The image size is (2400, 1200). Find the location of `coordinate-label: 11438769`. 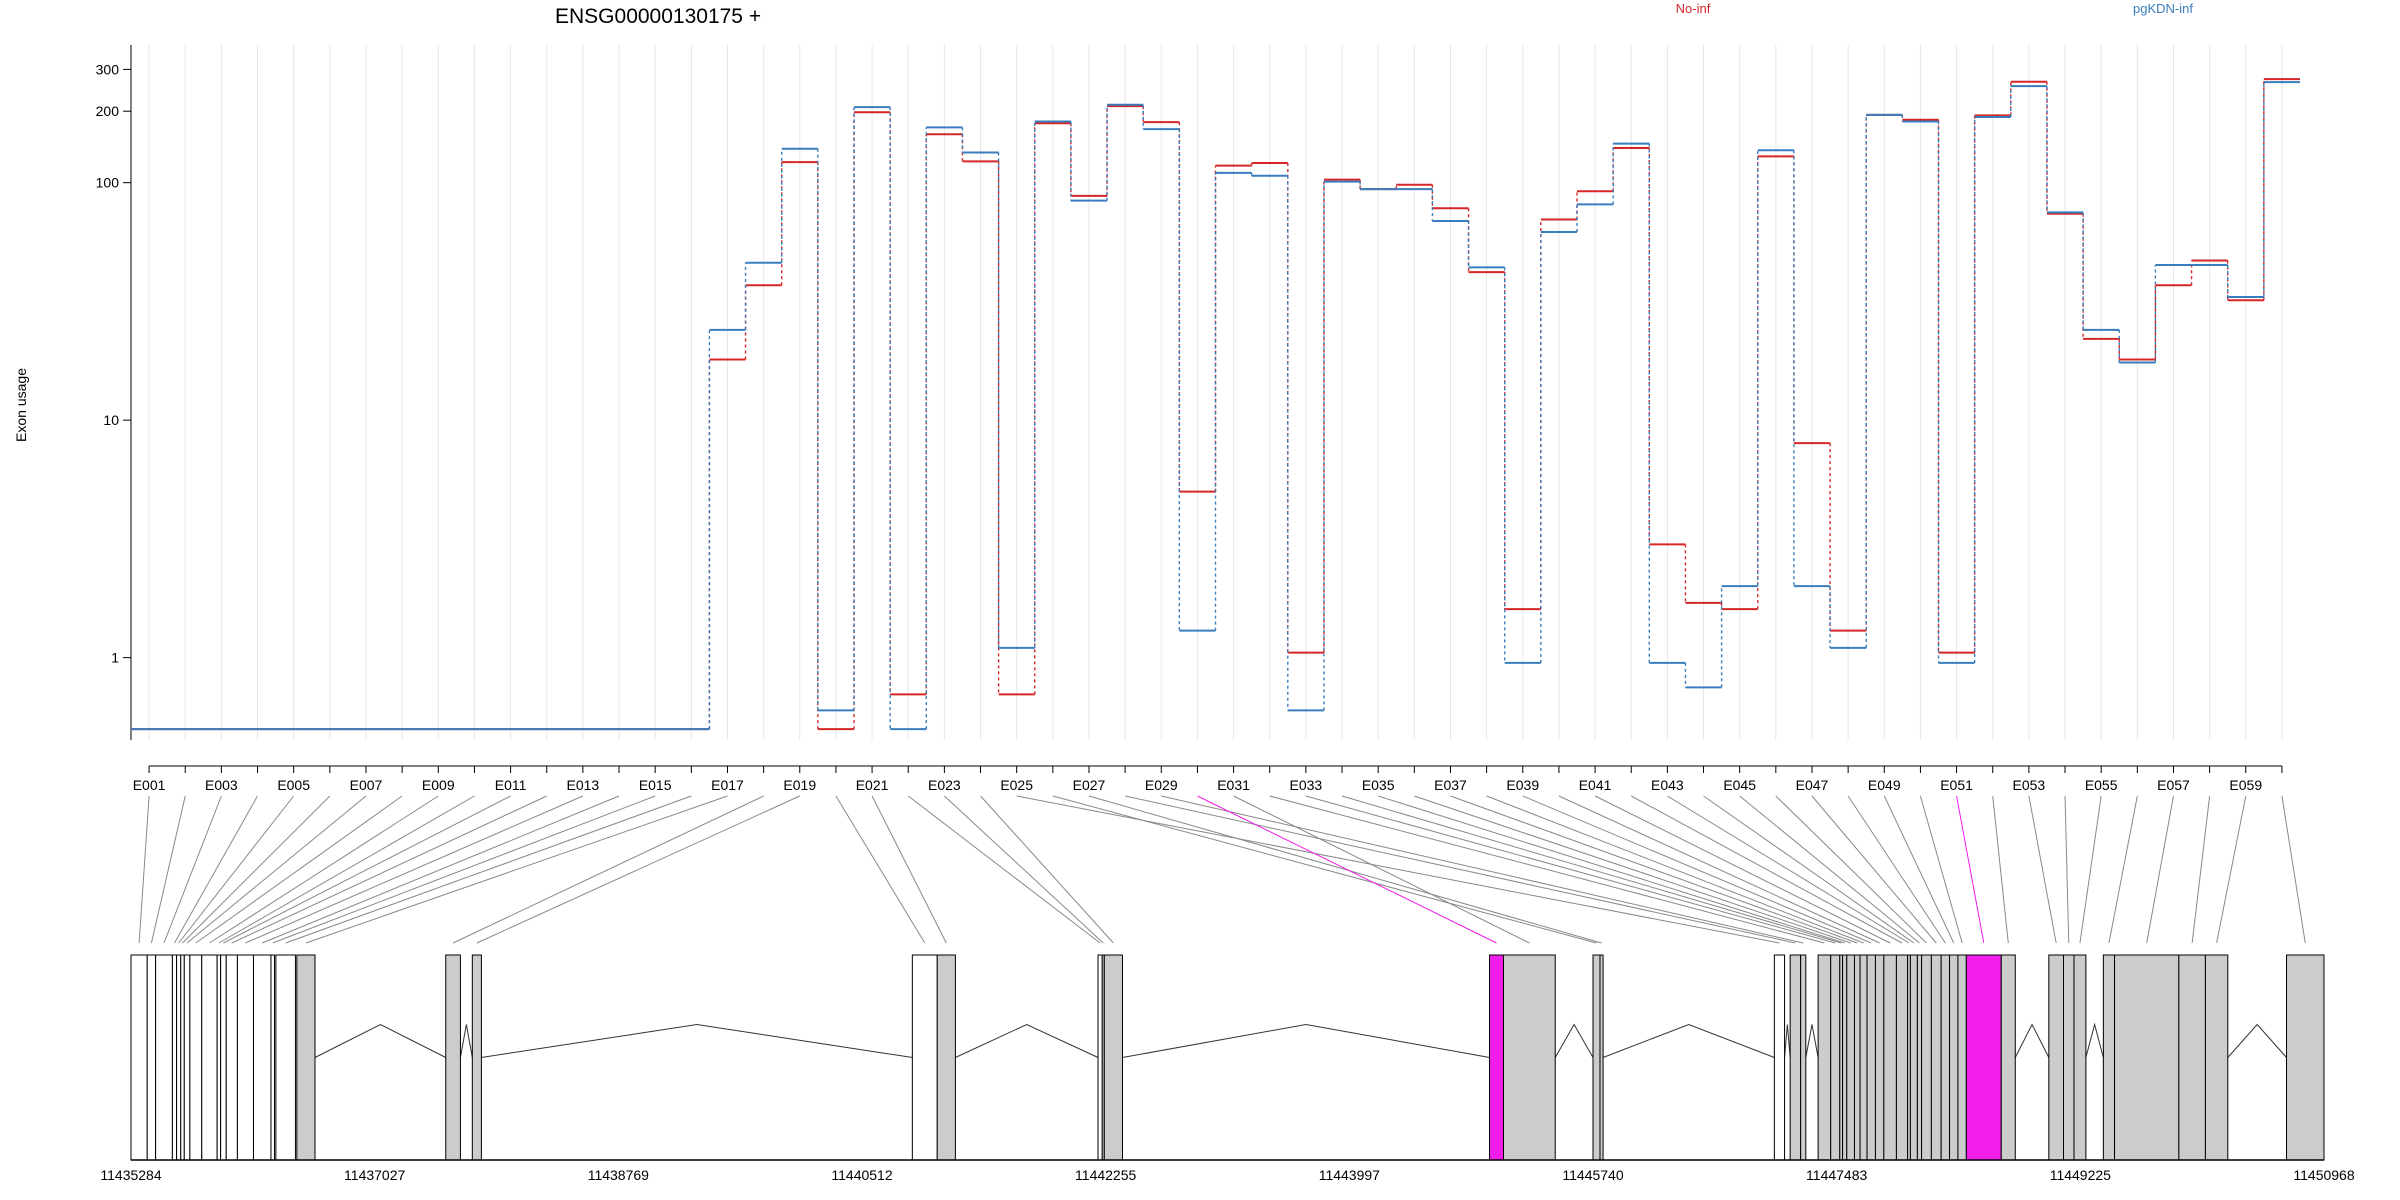

coordinate-label: 11438769 is located at coordinates (618, 1175).